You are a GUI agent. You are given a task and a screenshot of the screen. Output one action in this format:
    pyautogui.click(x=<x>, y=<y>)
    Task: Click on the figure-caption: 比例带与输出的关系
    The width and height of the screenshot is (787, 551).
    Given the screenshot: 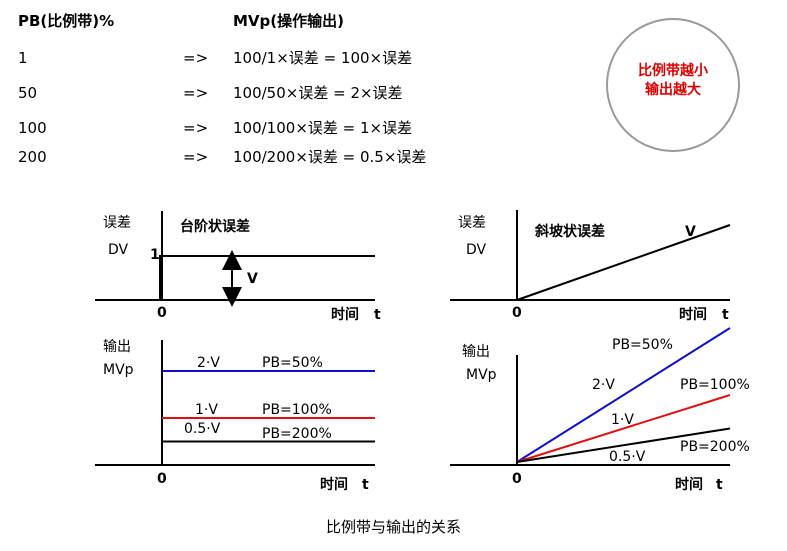 What is the action you would take?
    pyautogui.click(x=393, y=527)
    